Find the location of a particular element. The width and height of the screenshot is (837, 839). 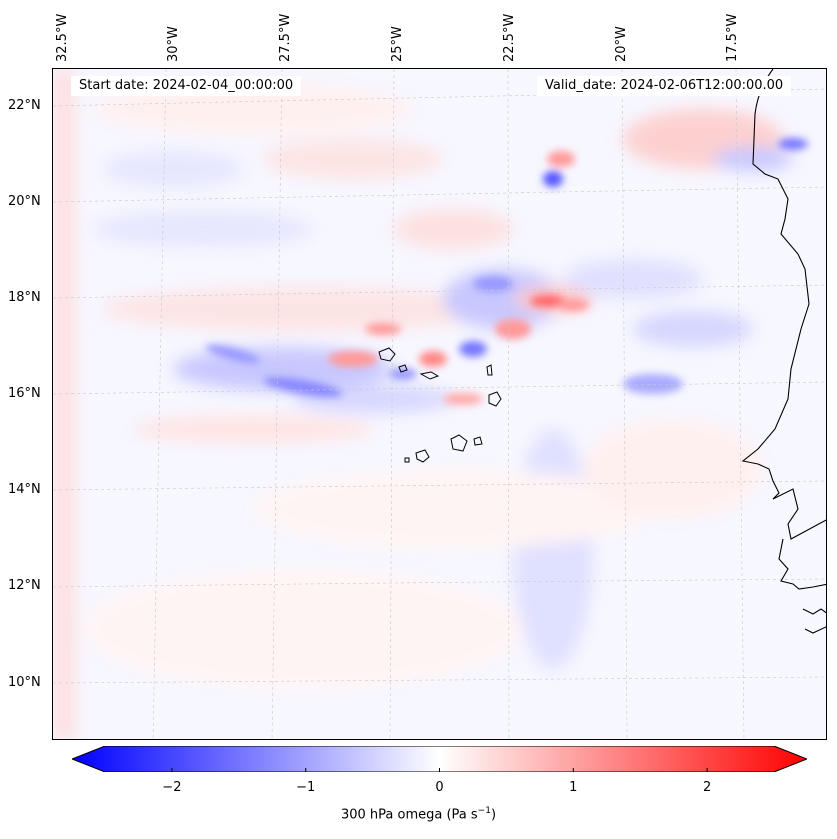

lon-label-25w: 25°W is located at coordinates (397, 44).